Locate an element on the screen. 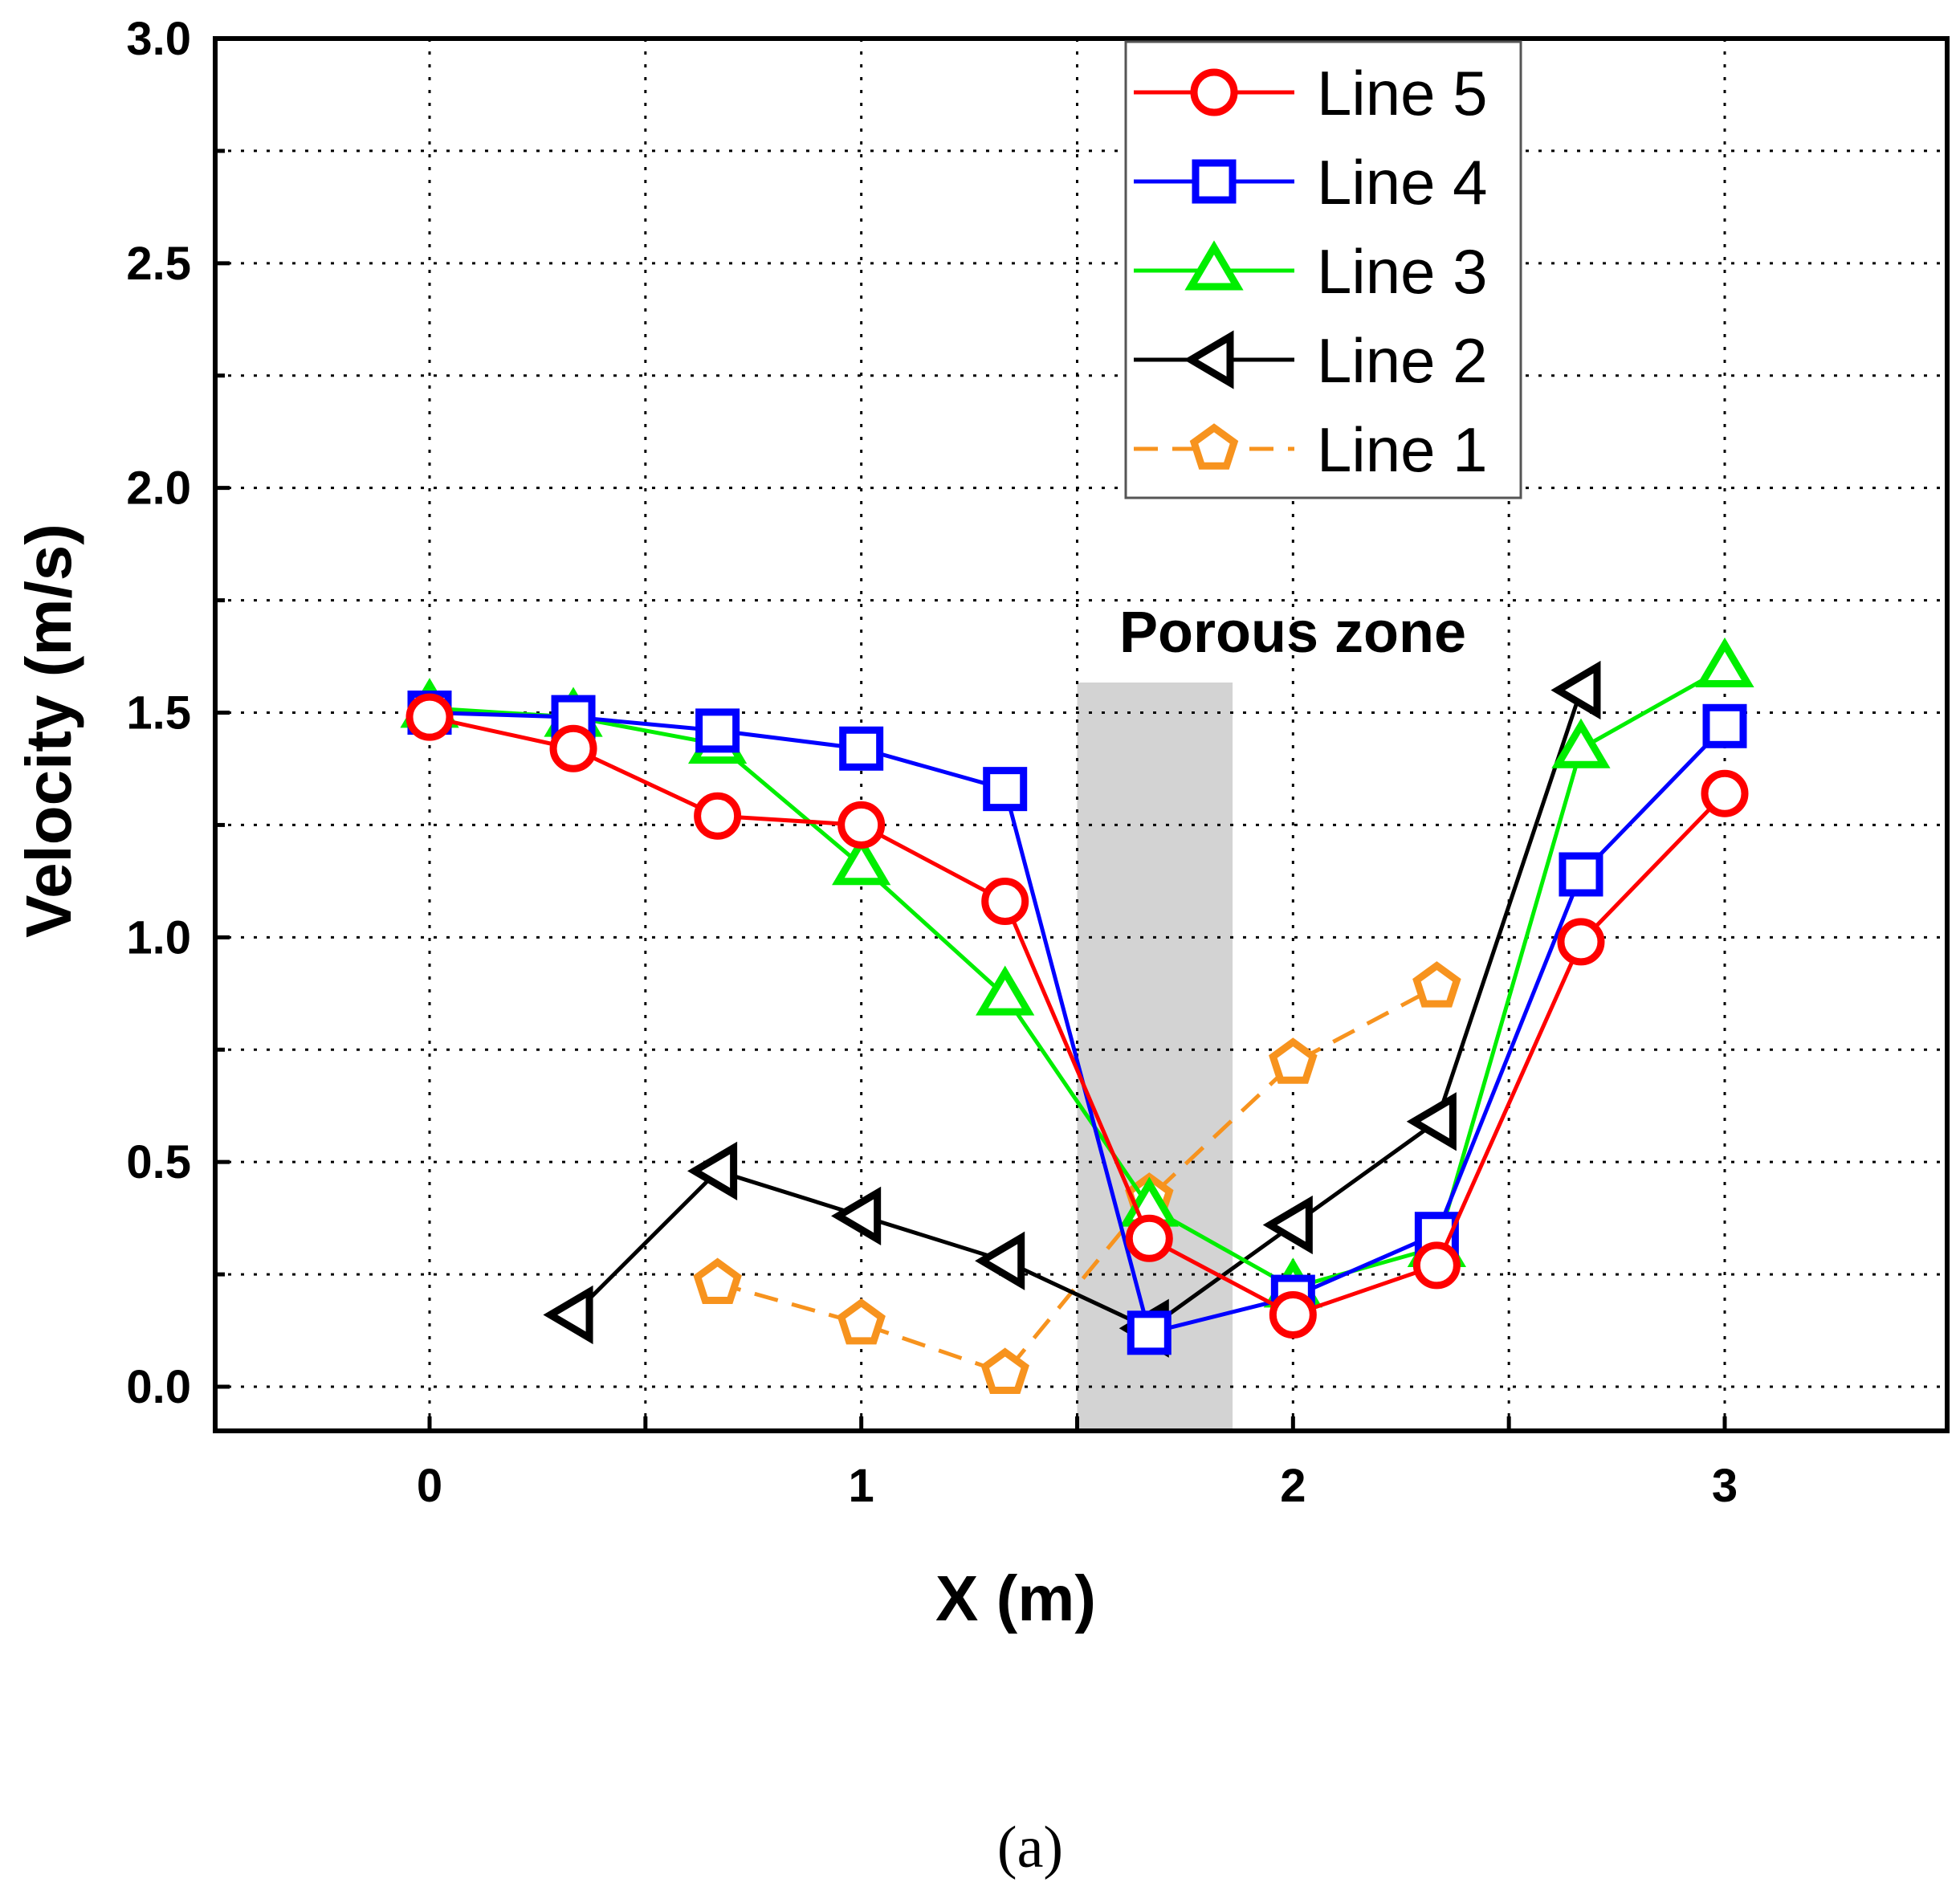  x-tick-label: 3 is located at coordinates (1725, 1486).